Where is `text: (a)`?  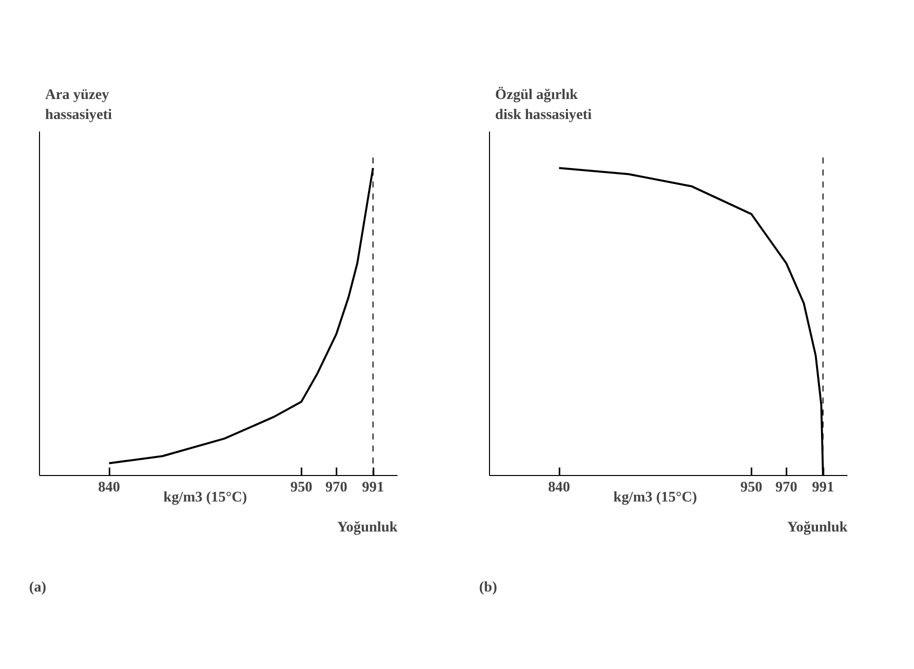
text: (a) is located at coordinates (37, 588).